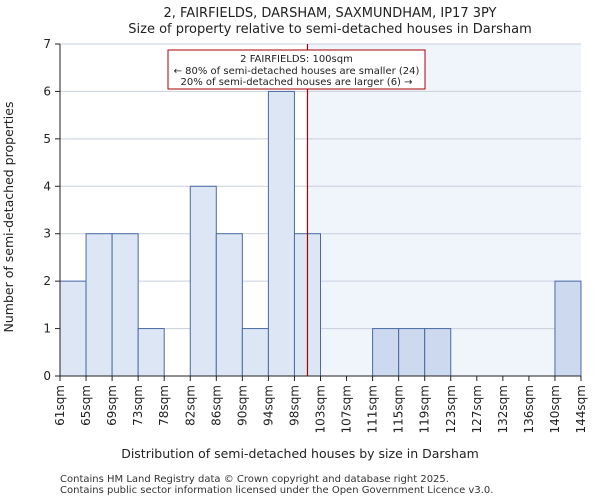  I want to click on x-tick-label: 111sqm, so click(373, 409).